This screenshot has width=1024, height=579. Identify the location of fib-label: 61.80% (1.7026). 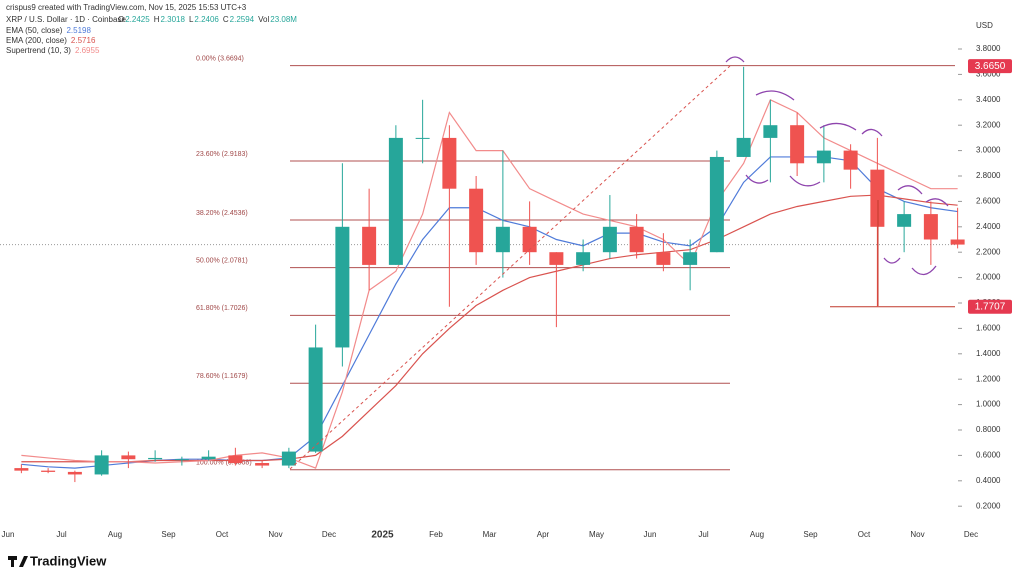
(222, 308).